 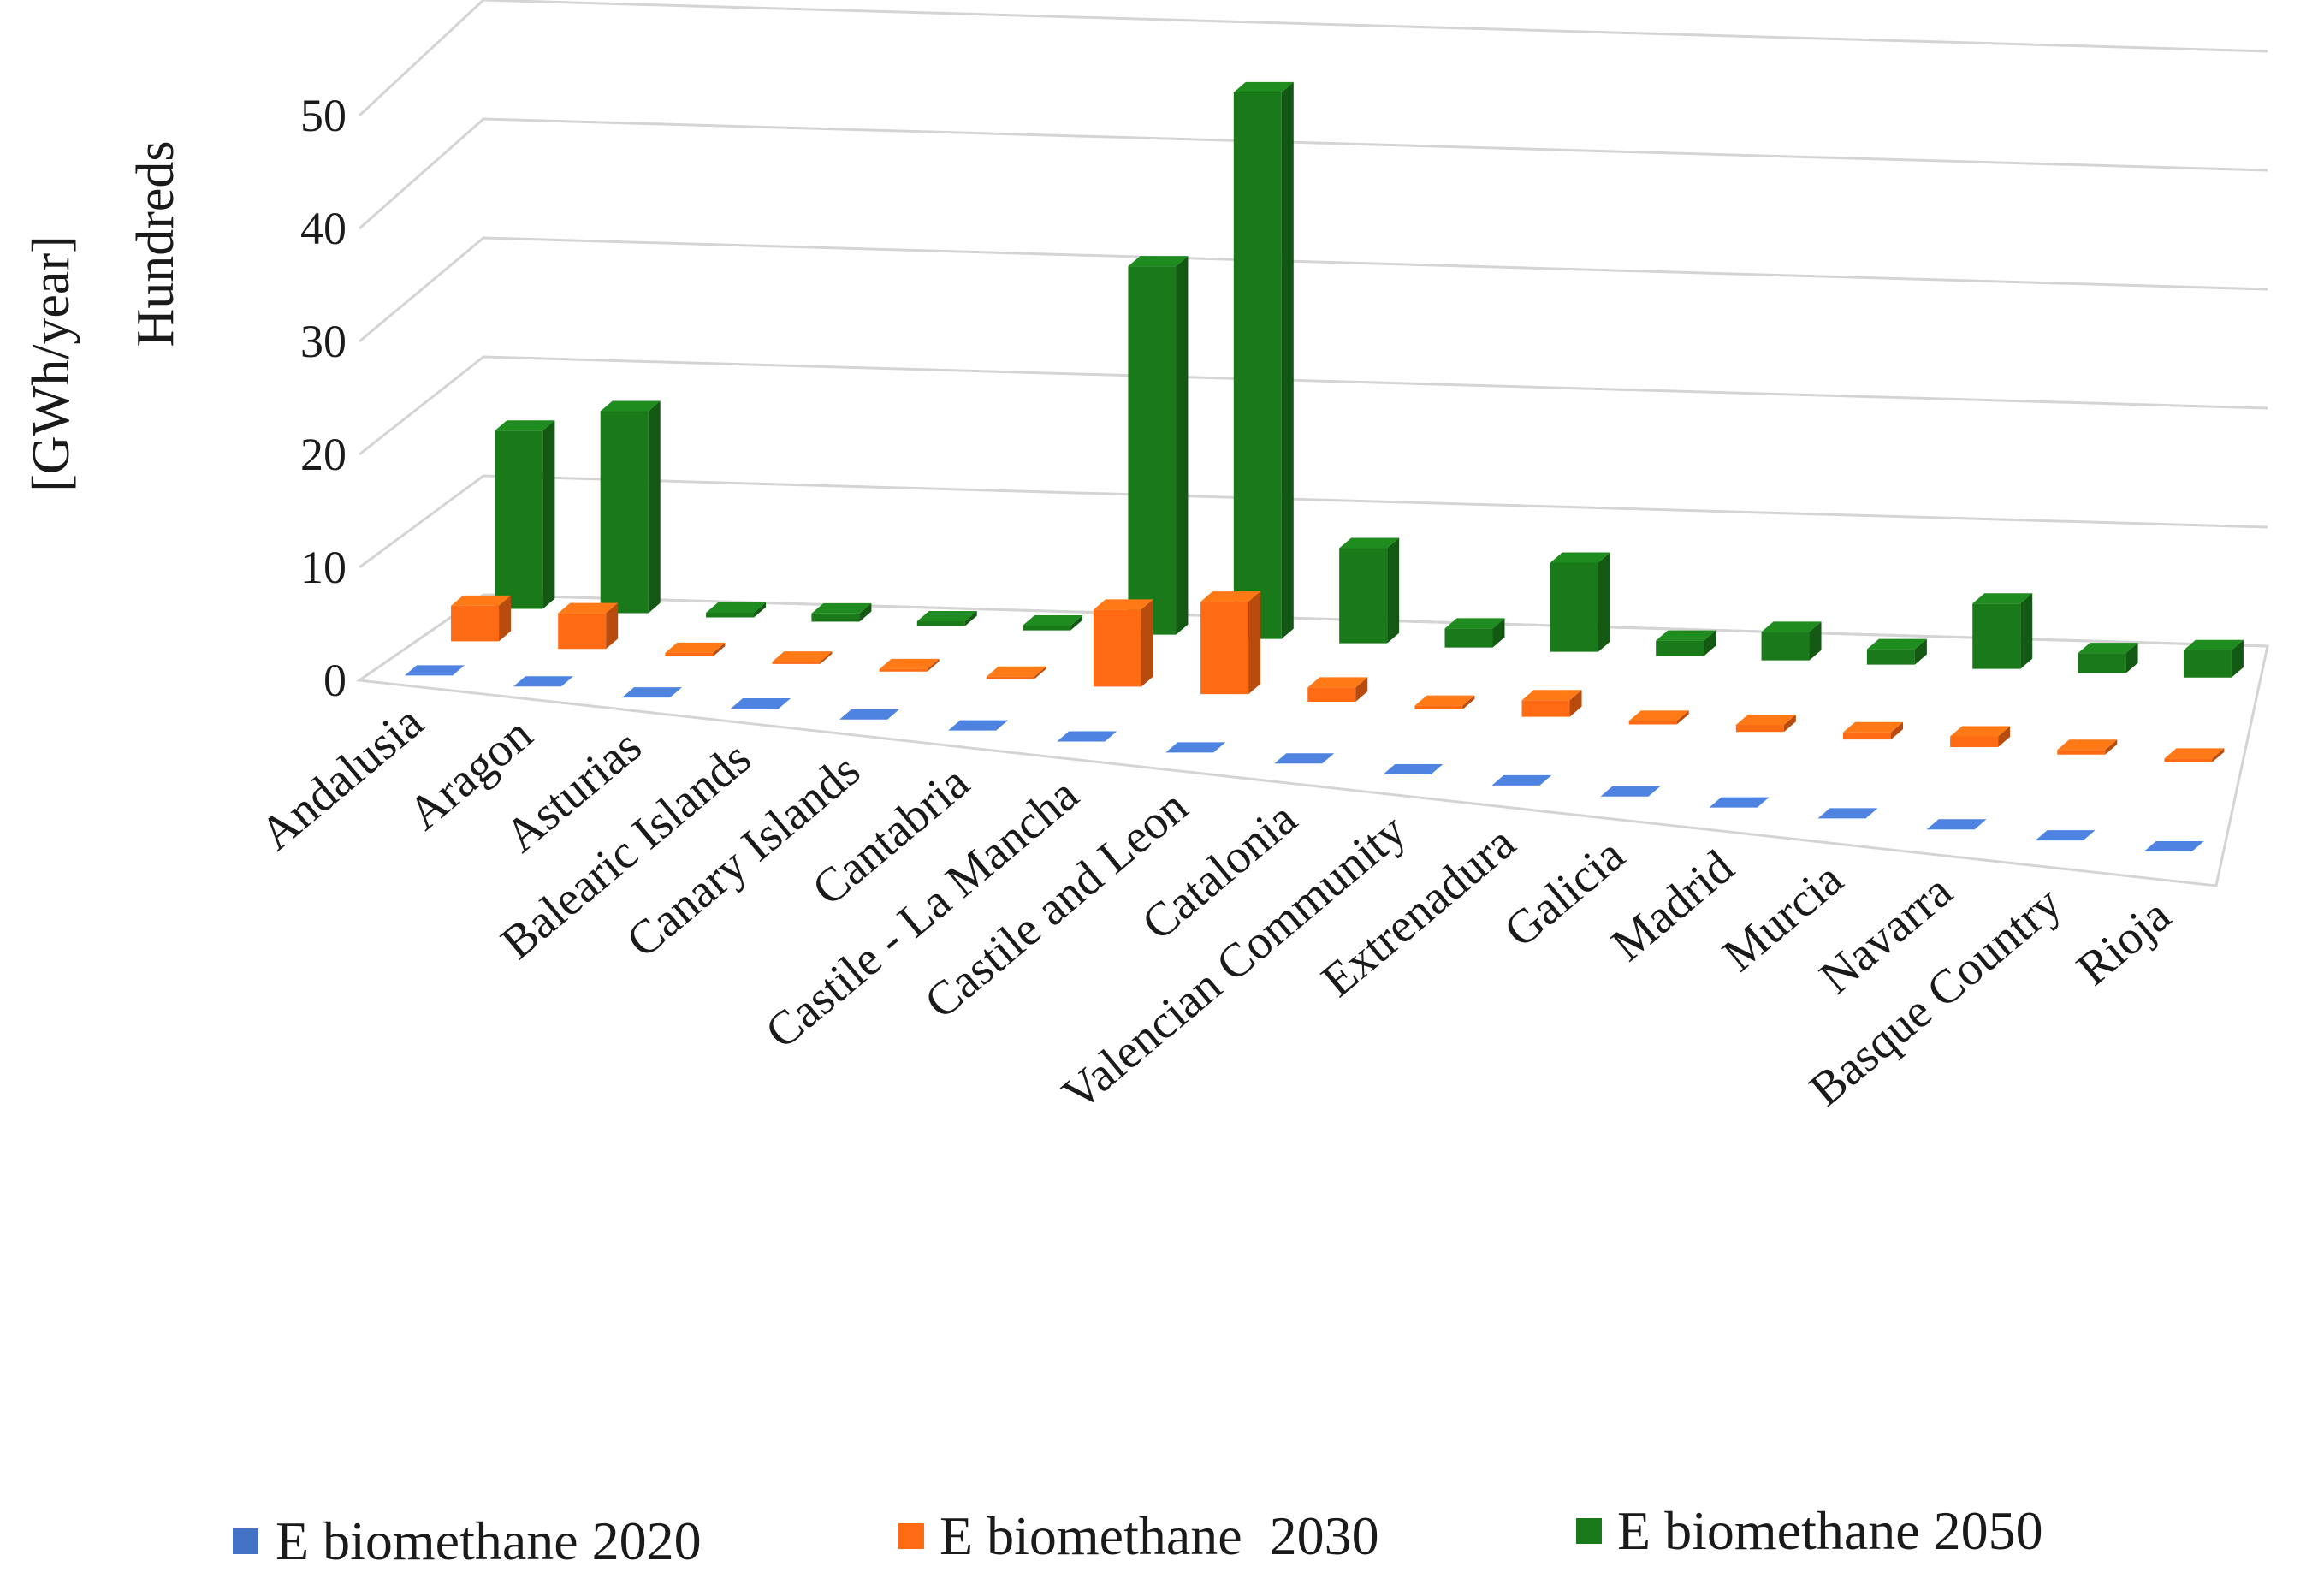 What do you see at coordinates (323, 341) in the screenshot?
I see `y-tick-label: 30` at bounding box center [323, 341].